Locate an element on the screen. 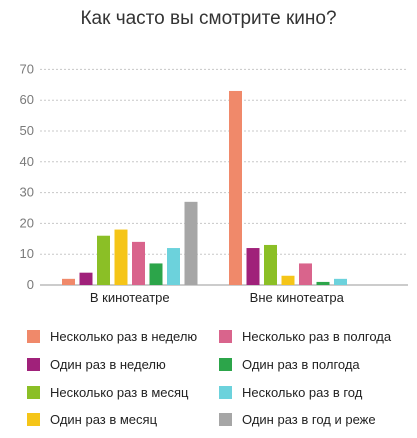 The image size is (417, 438). y-tick-label: 20 is located at coordinates (27, 222).